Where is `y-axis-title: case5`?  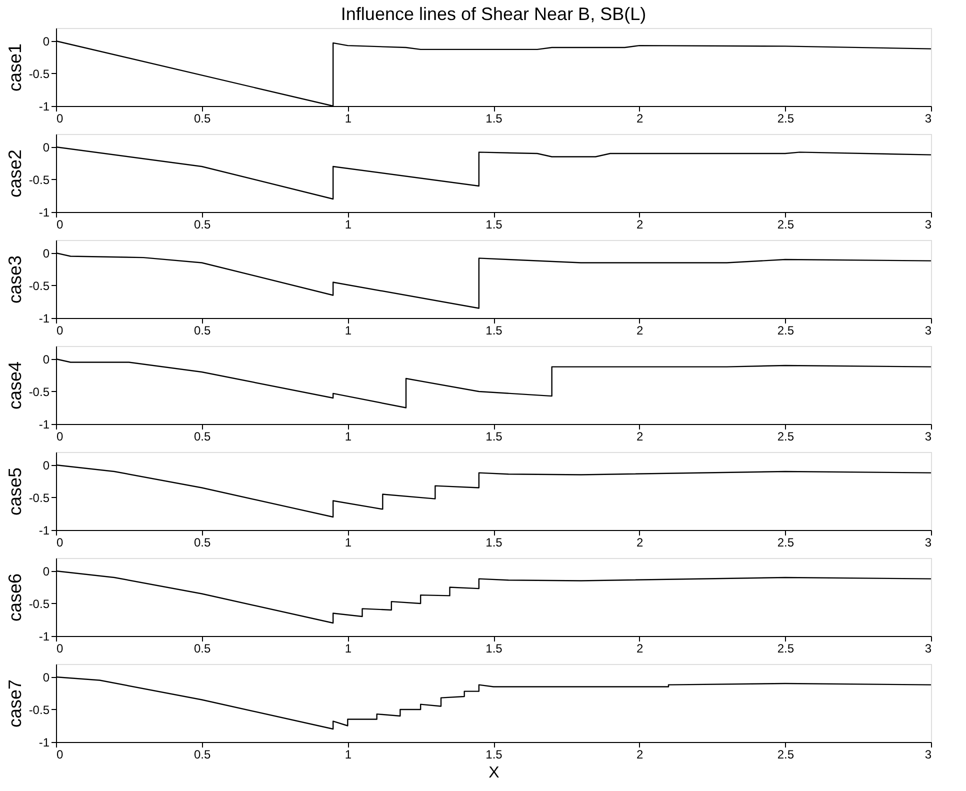
y-axis-title: case5 is located at coordinates (14, 491).